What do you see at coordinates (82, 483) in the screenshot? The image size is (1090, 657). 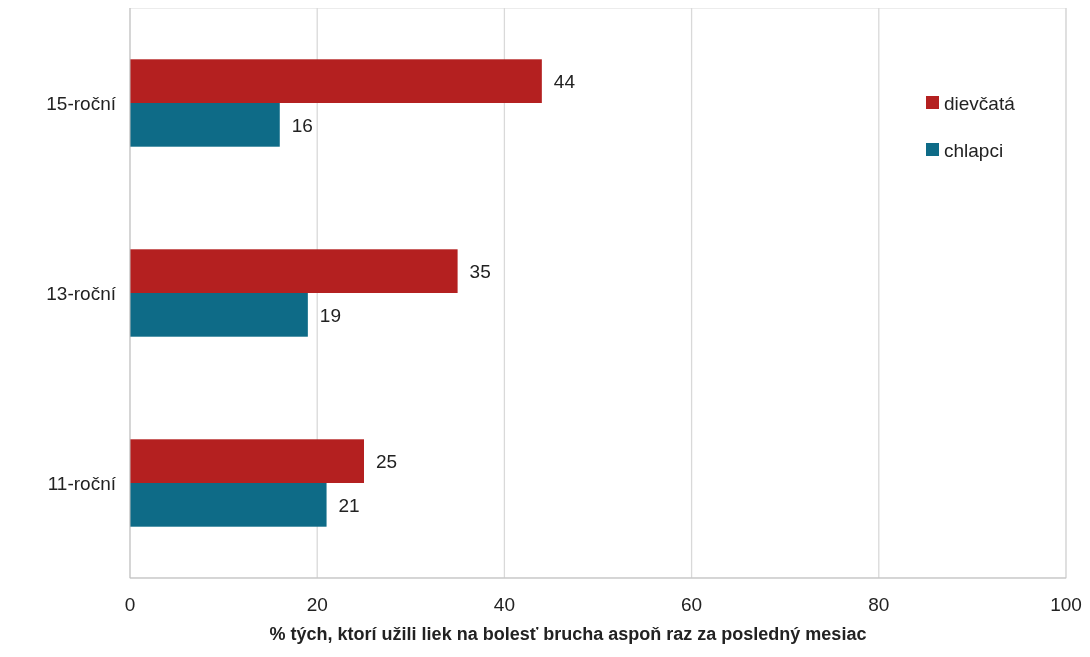 I see `y-tick-label: 11-roční` at bounding box center [82, 483].